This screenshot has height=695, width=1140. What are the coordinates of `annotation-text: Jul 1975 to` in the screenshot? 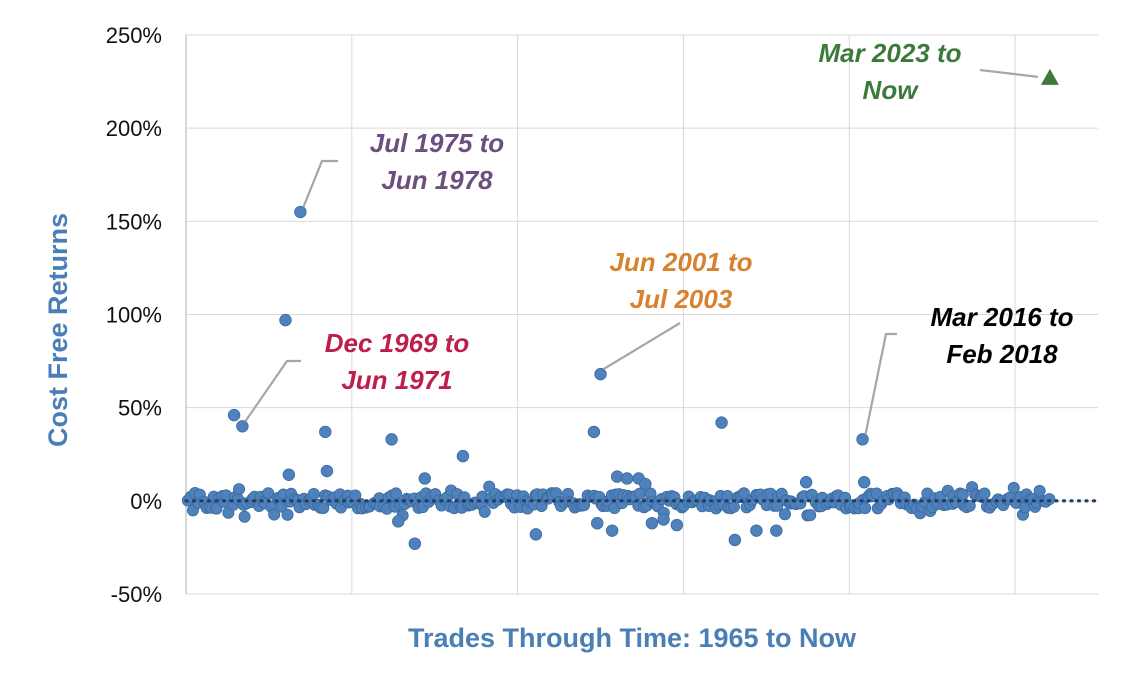 It's located at (437, 143).